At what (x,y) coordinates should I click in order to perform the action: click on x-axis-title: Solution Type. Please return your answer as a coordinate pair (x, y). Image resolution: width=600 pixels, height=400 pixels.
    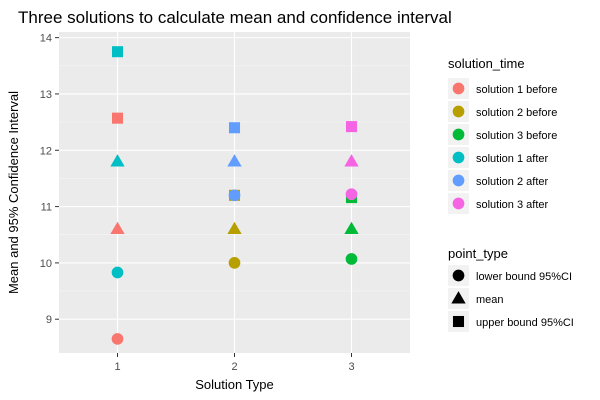
    Looking at the image, I should click on (234, 384).